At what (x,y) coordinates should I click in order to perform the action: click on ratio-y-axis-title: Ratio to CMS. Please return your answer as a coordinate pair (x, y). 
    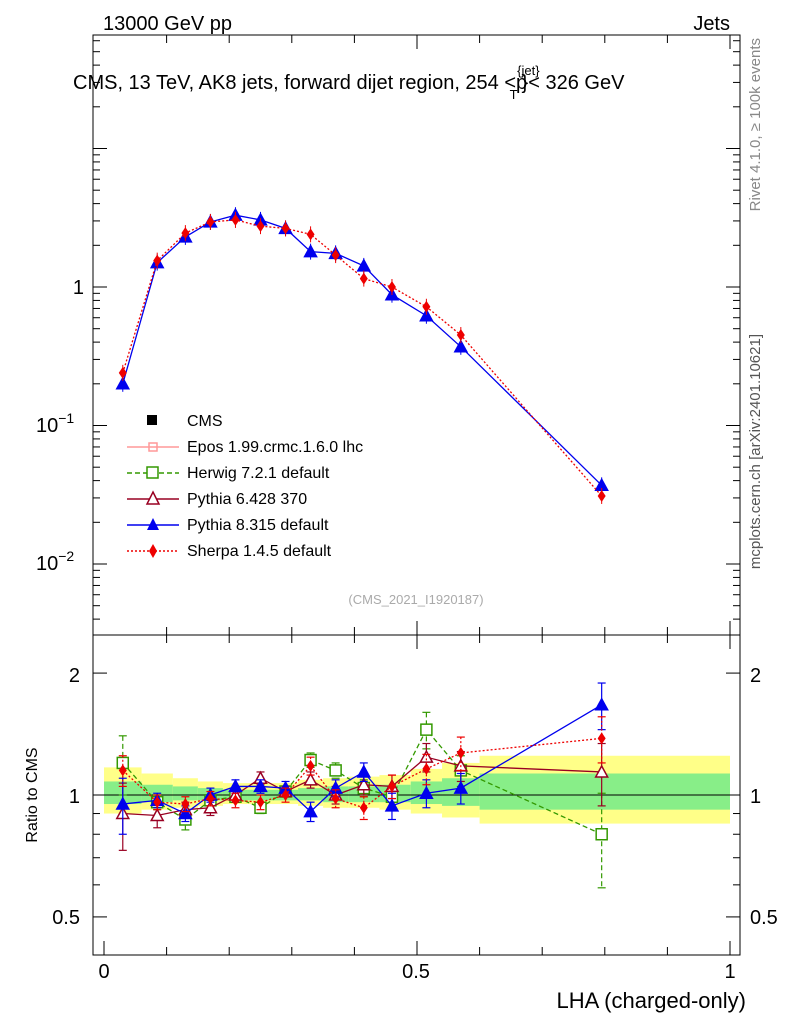
    Looking at the image, I should click on (32, 794).